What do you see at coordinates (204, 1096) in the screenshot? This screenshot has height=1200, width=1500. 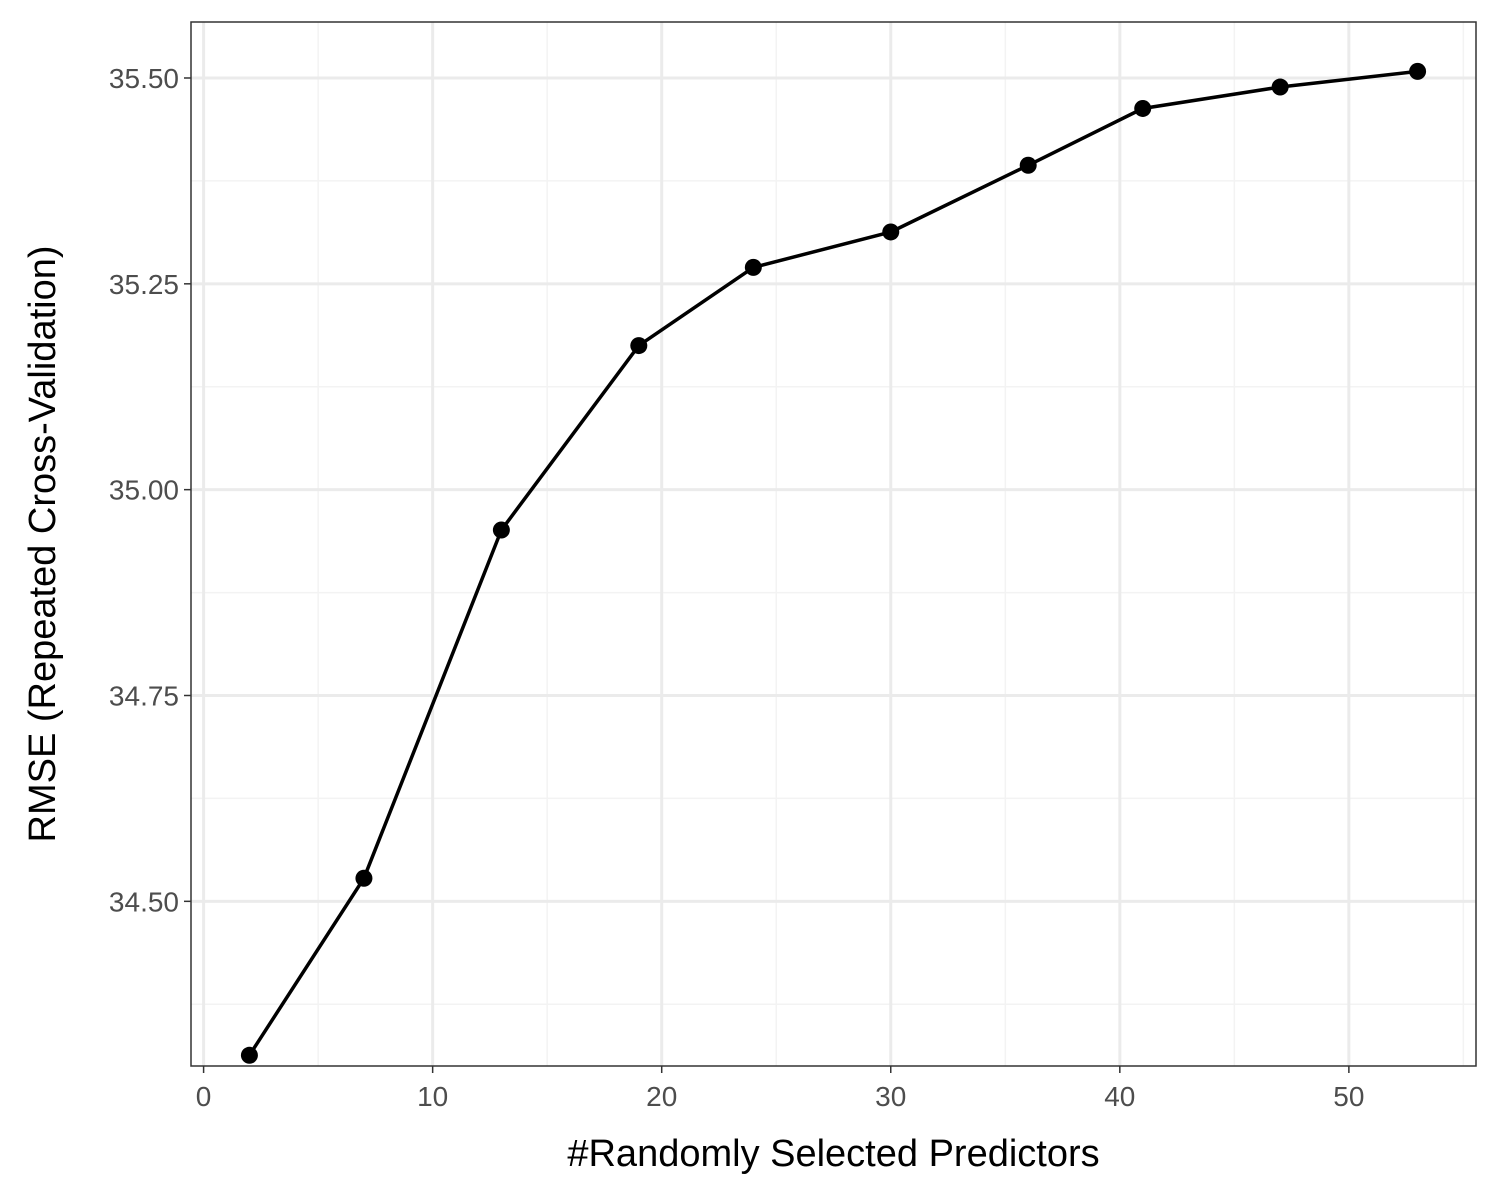 I see `x-tick-label: 0` at bounding box center [204, 1096].